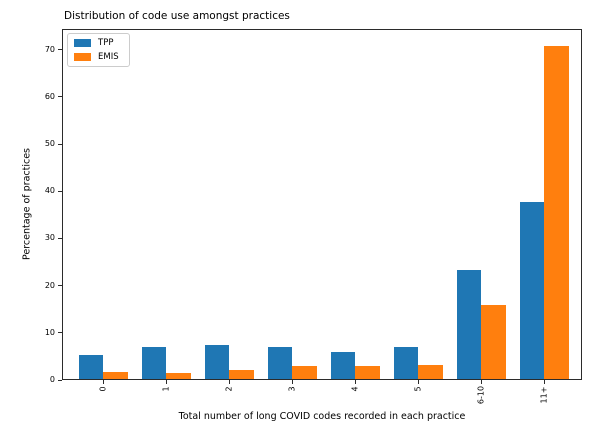 Image resolution: width=600 pixels, height=438 pixels. I want to click on bar-emis-11+, so click(556, 212).